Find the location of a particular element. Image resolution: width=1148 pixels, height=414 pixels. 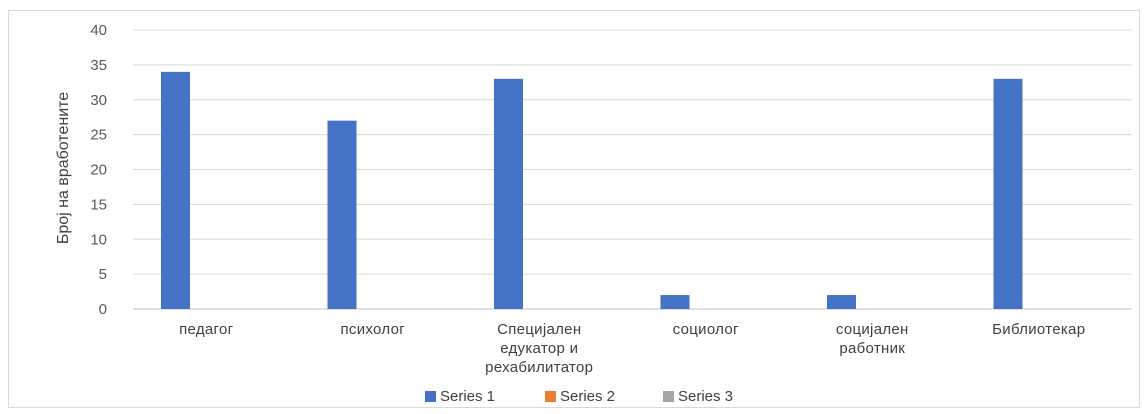

legend-label: Series 3 is located at coordinates (705, 396).